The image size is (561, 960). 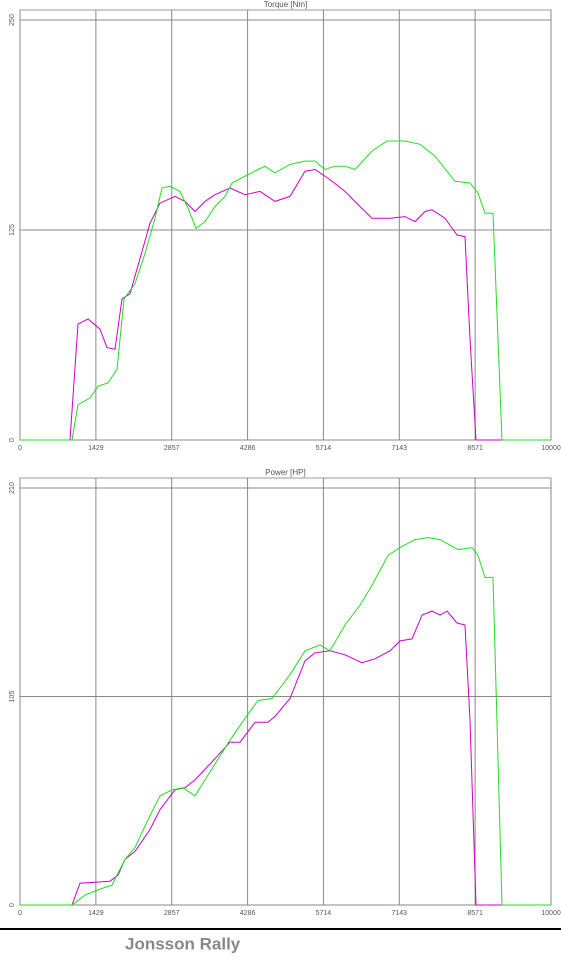 What do you see at coordinates (183, 943) in the screenshot?
I see `footer: Jonsson Rally` at bounding box center [183, 943].